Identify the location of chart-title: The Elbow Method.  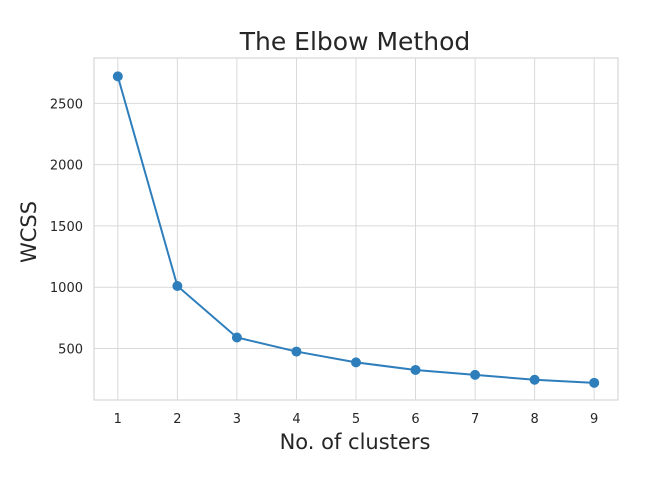
(355, 41).